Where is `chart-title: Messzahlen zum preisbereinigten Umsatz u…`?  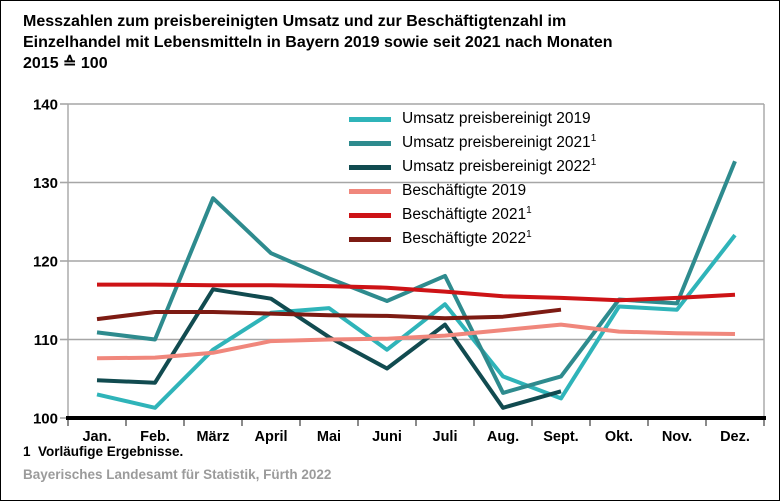
chart-title: Messzahlen zum preisbereinigten Umsatz u… is located at coordinates (318, 42).